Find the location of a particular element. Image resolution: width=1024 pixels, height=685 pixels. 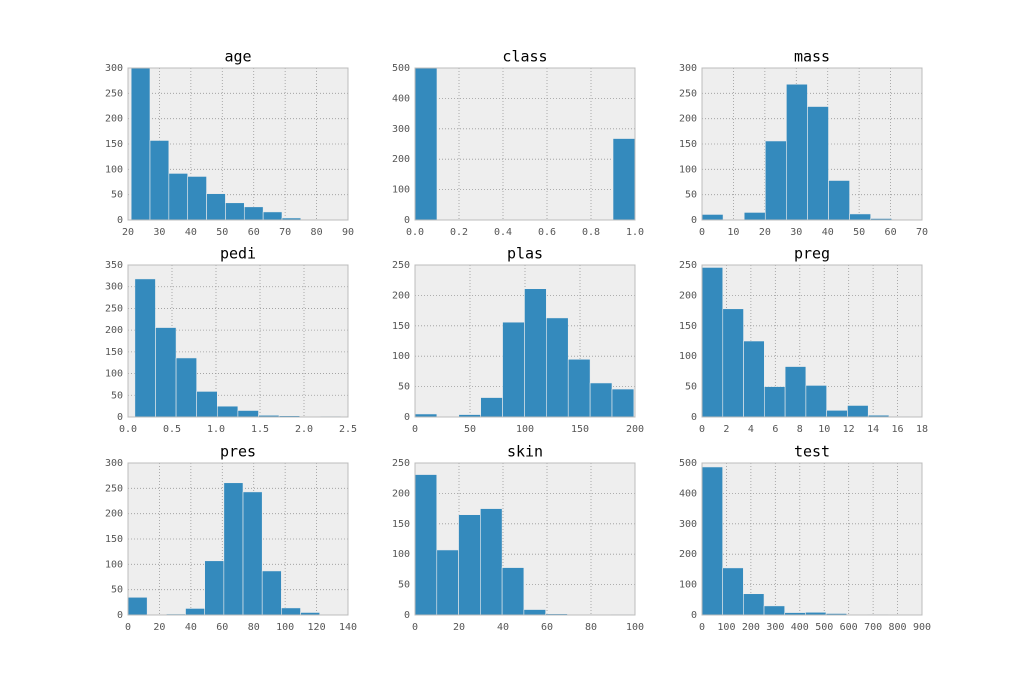

plot-area is located at coordinates (525, 144).